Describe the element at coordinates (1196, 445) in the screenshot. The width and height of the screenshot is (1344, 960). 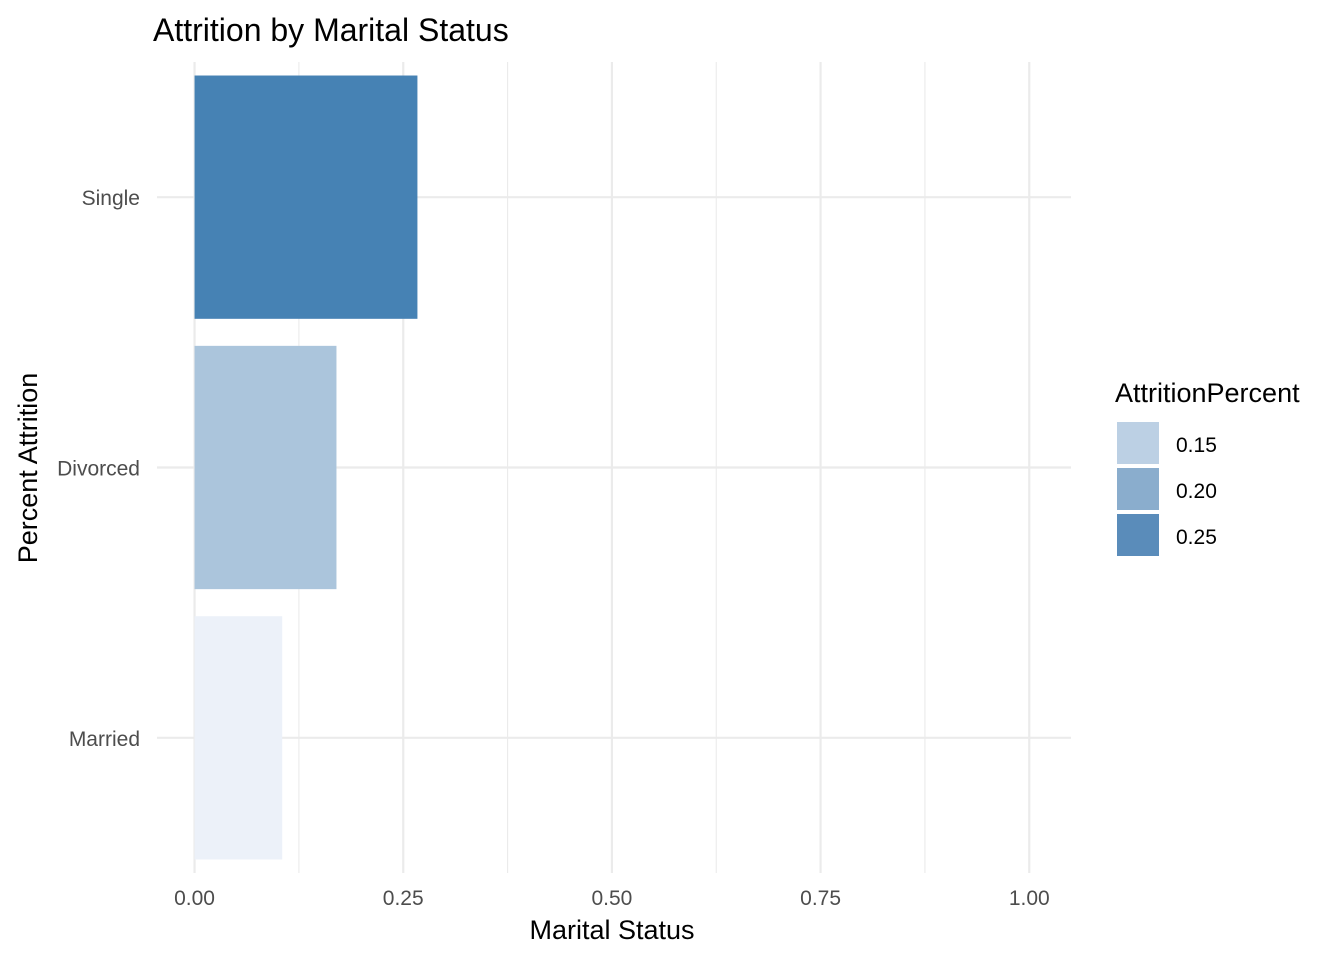
I see `legend-label: 0.15` at that location.